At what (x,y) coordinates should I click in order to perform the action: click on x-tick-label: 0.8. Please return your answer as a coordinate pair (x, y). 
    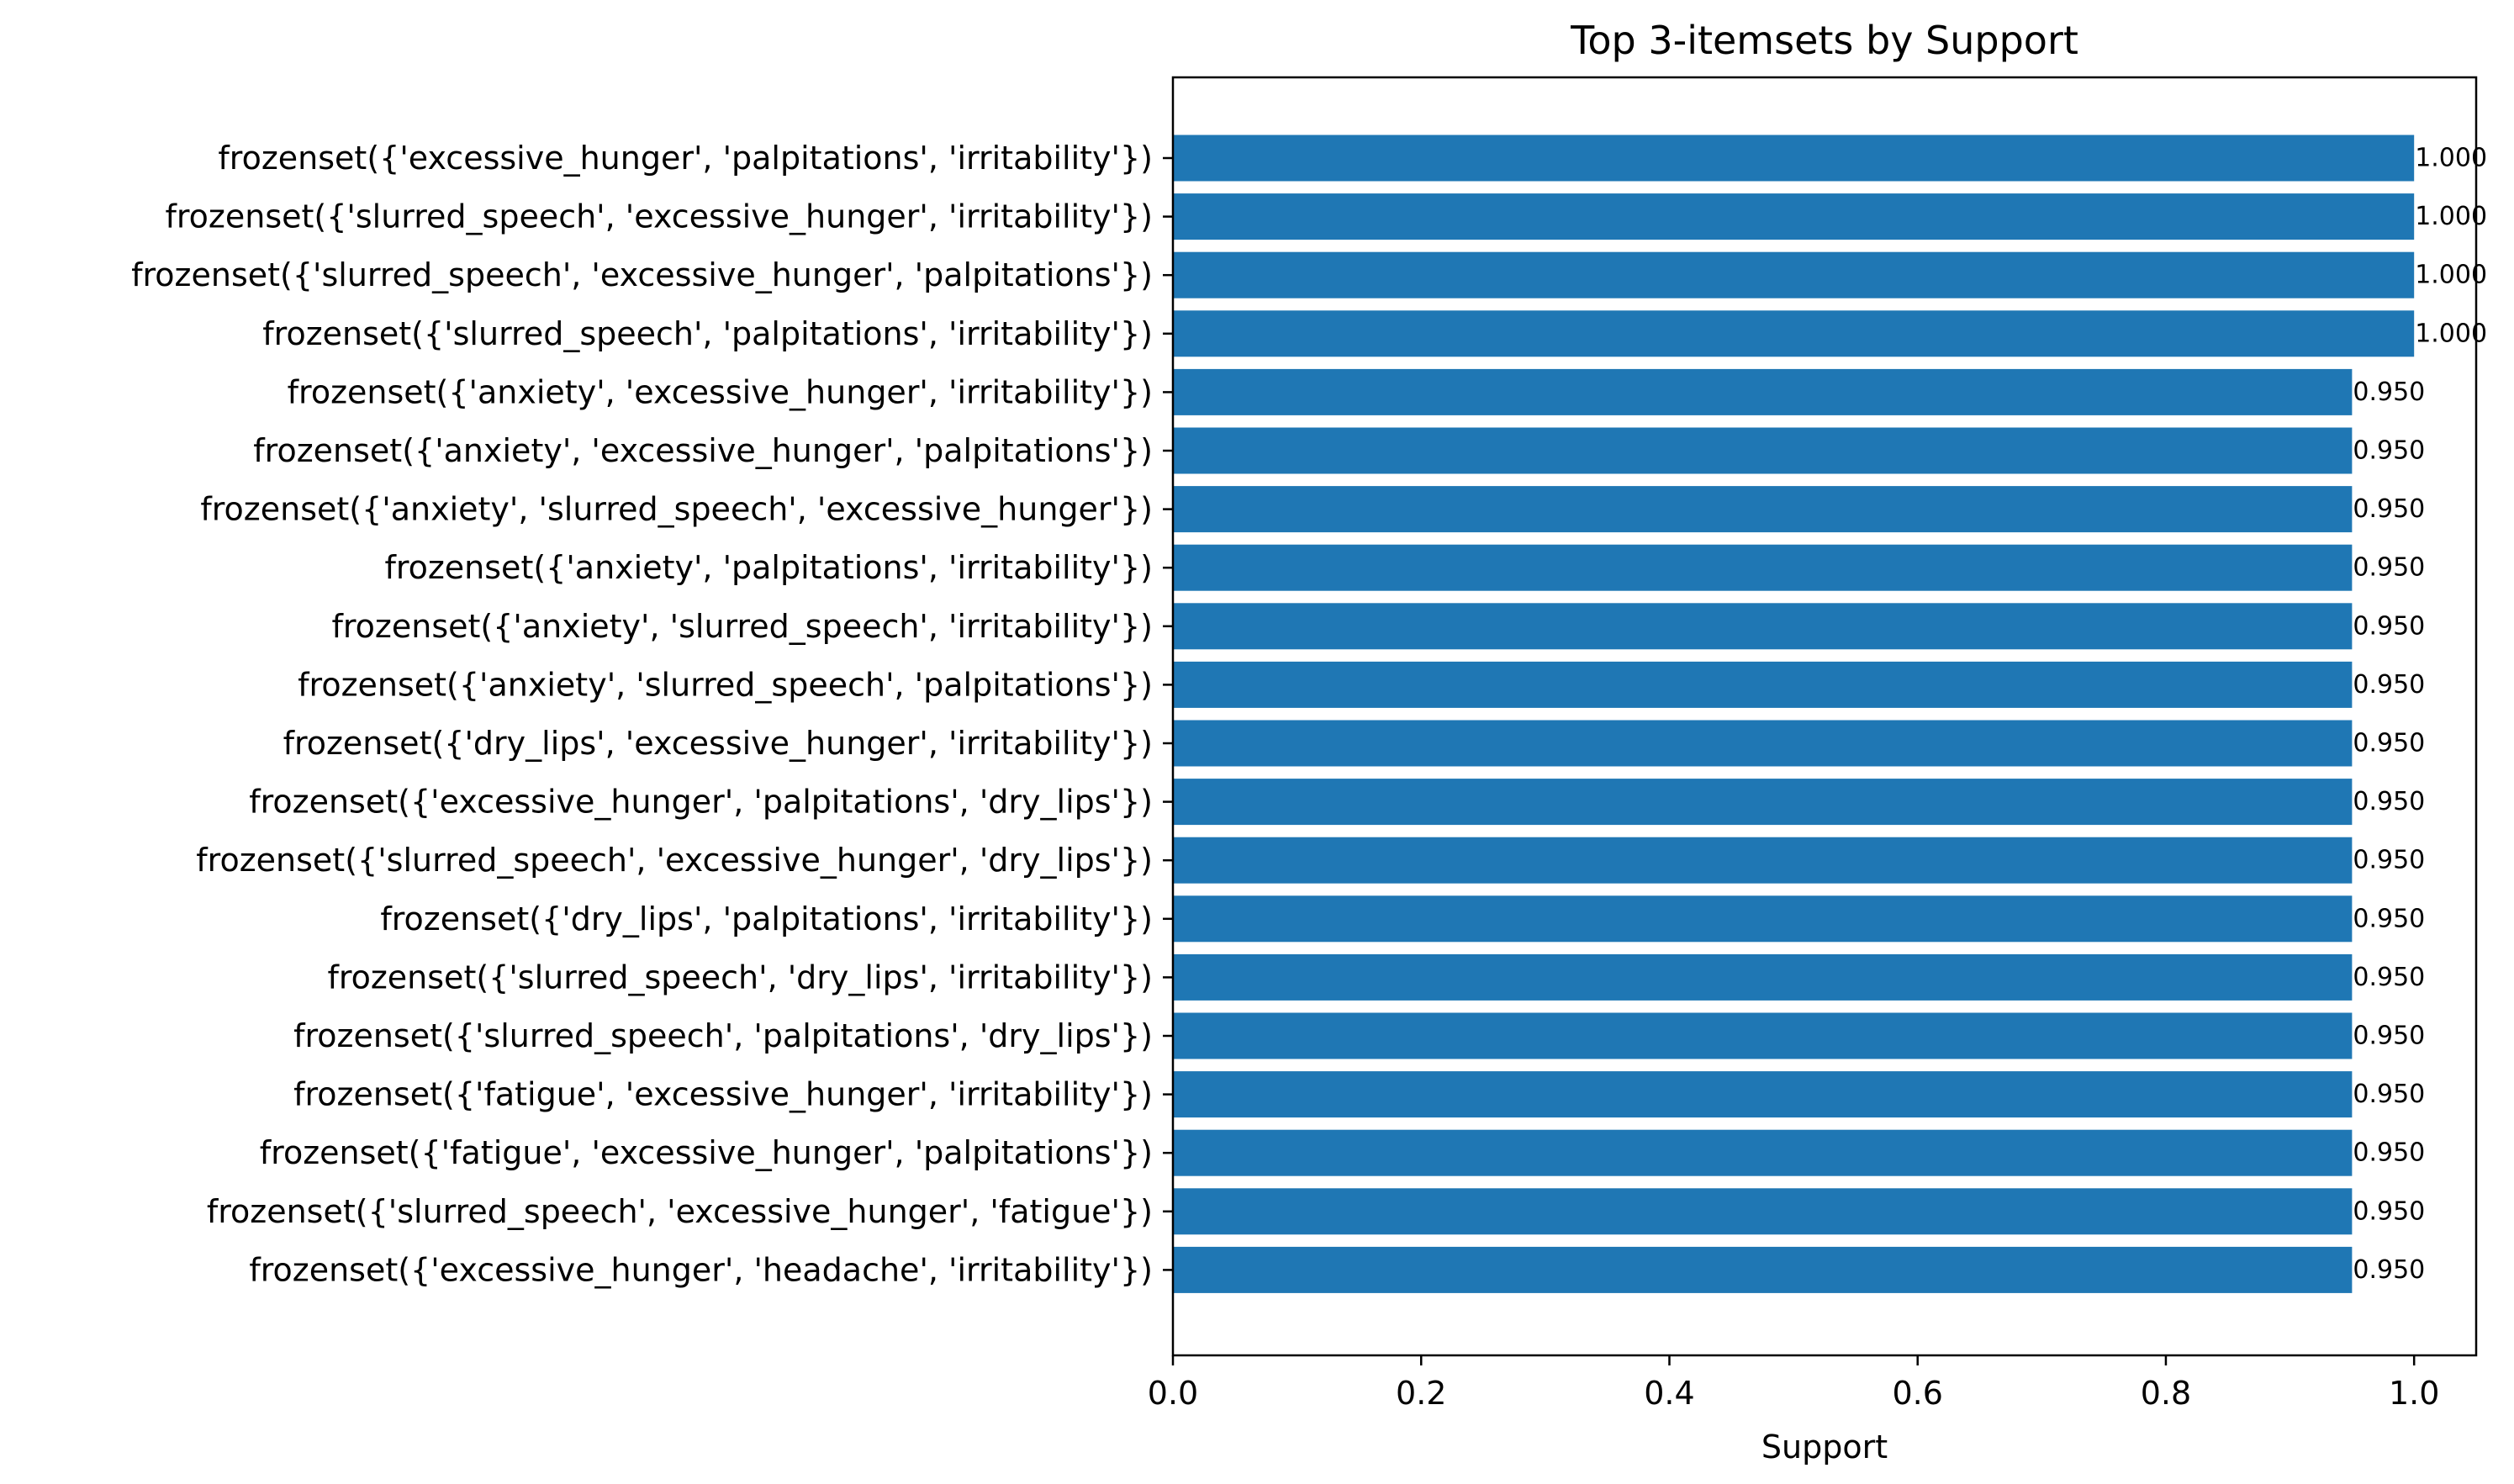
    Looking at the image, I should click on (2166, 1393).